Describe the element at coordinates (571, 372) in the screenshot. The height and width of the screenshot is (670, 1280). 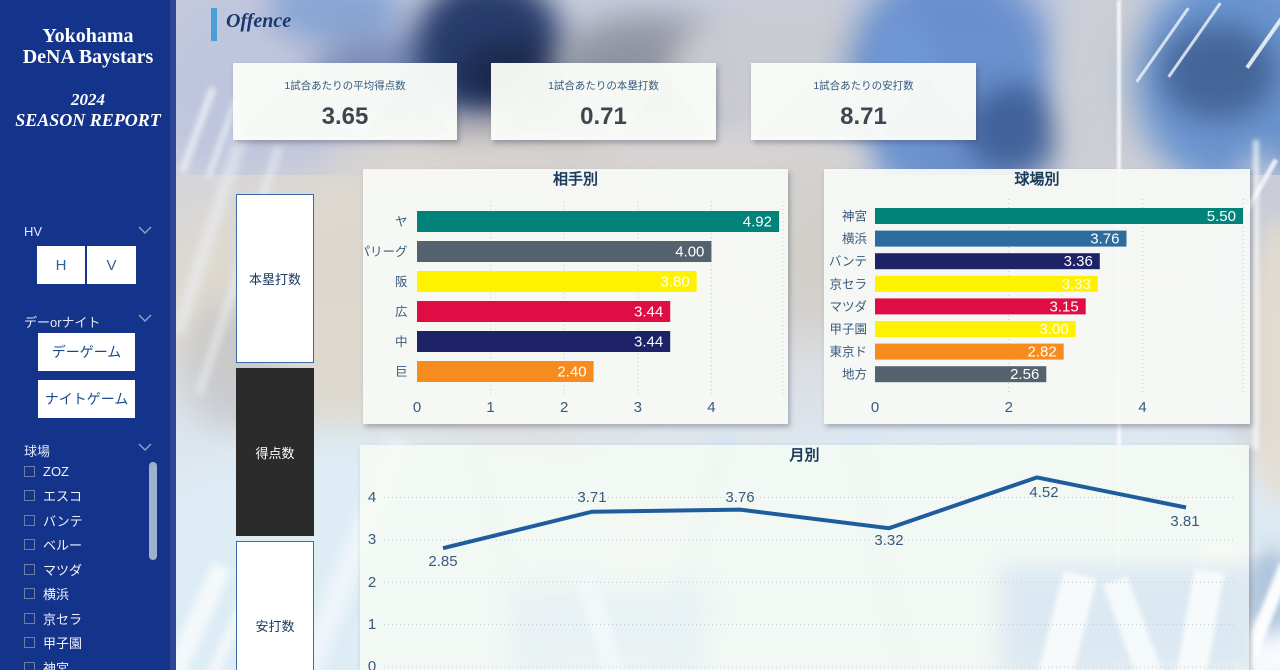
I see `svg-text: 2.40` at that location.